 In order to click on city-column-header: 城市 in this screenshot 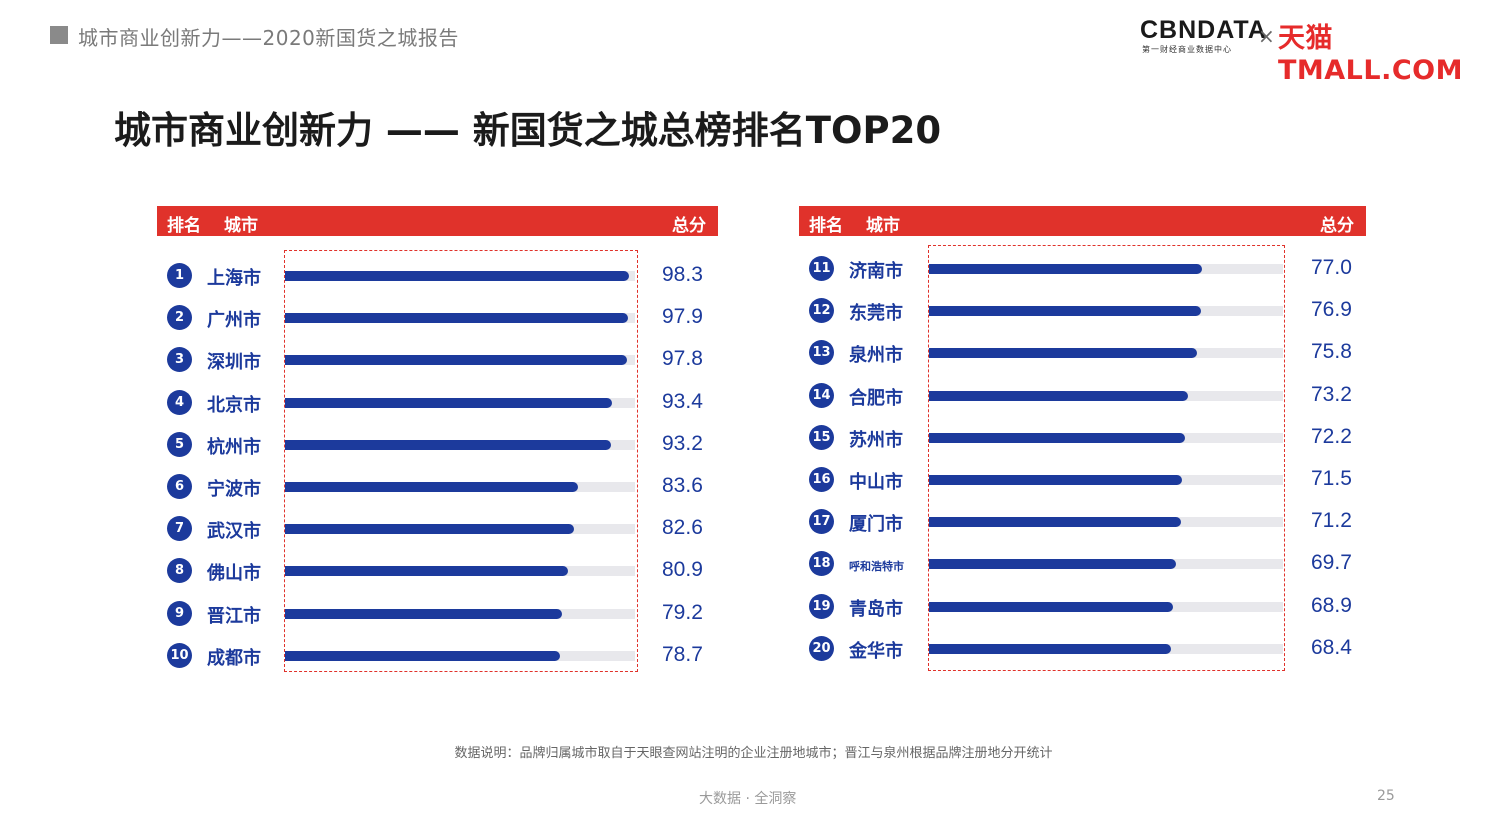, I will do `click(883, 226)`.